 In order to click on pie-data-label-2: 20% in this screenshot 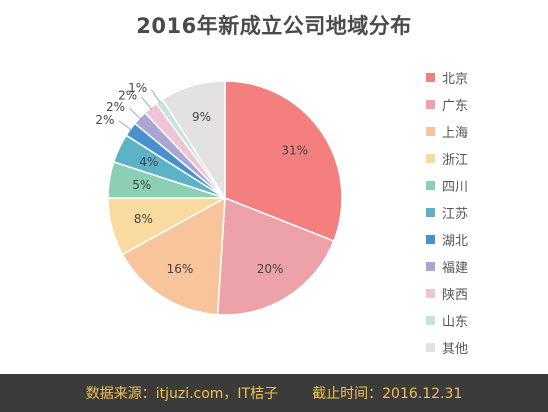, I will do `click(270, 269)`.